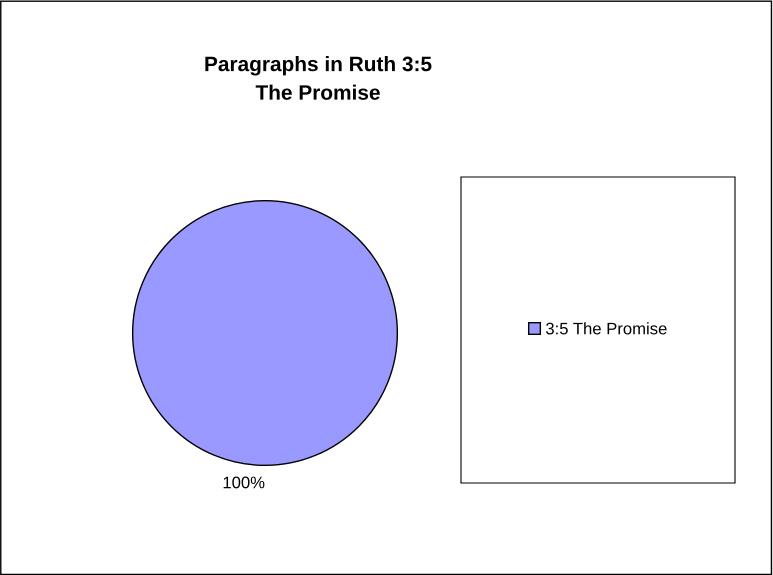 This screenshot has width=773, height=575. I want to click on data-label: 100%, so click(244, 482).